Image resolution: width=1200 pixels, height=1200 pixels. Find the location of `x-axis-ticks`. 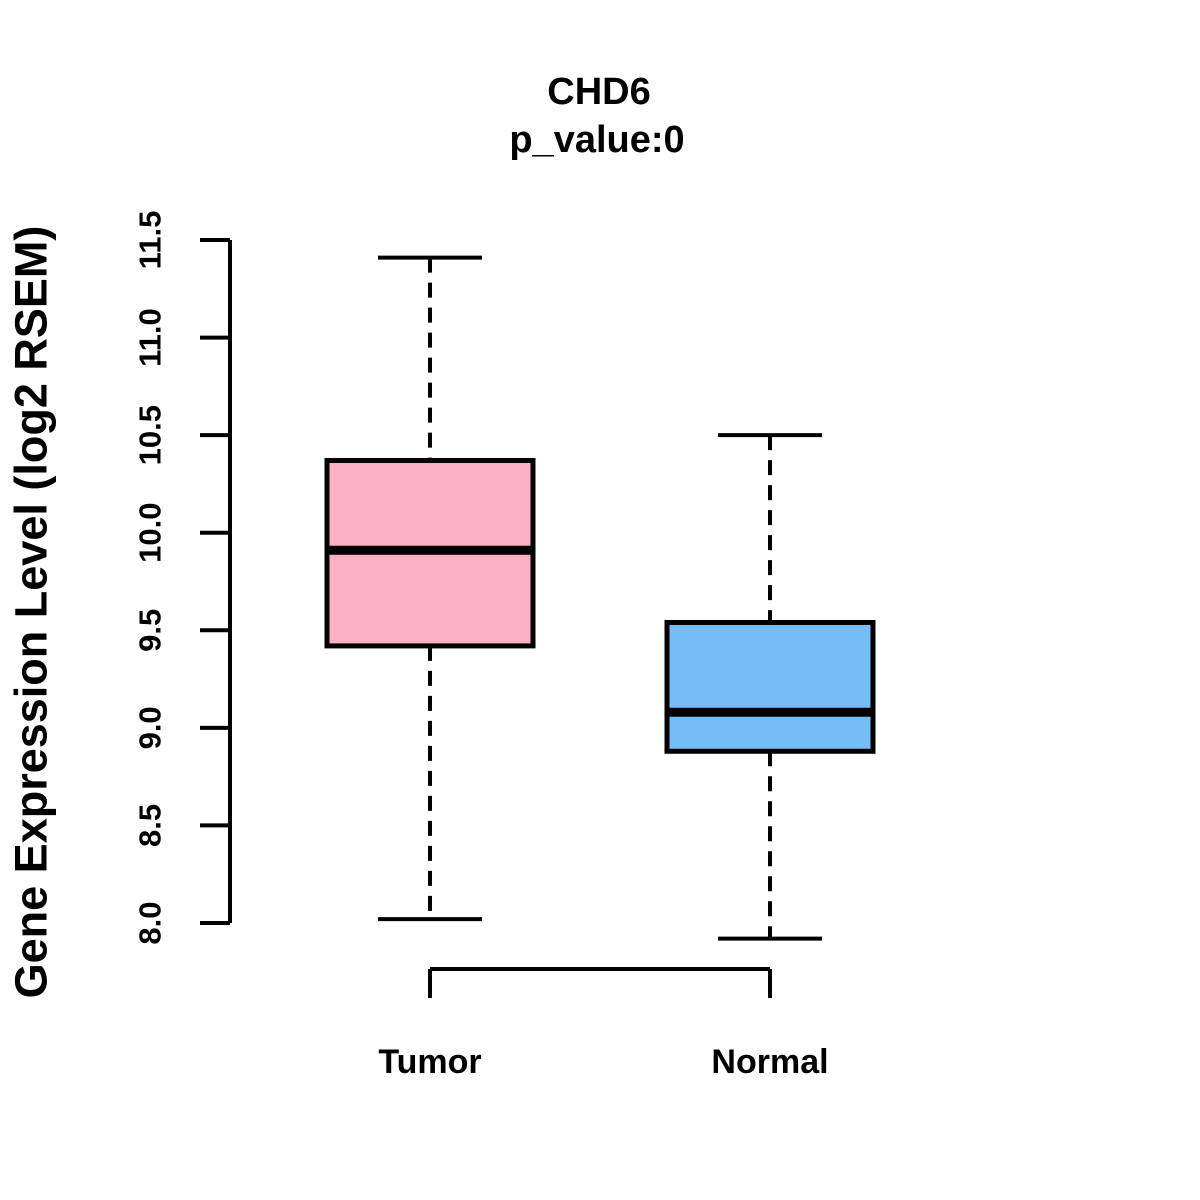

x-axis-ticks is located at coordinates (600, 983).